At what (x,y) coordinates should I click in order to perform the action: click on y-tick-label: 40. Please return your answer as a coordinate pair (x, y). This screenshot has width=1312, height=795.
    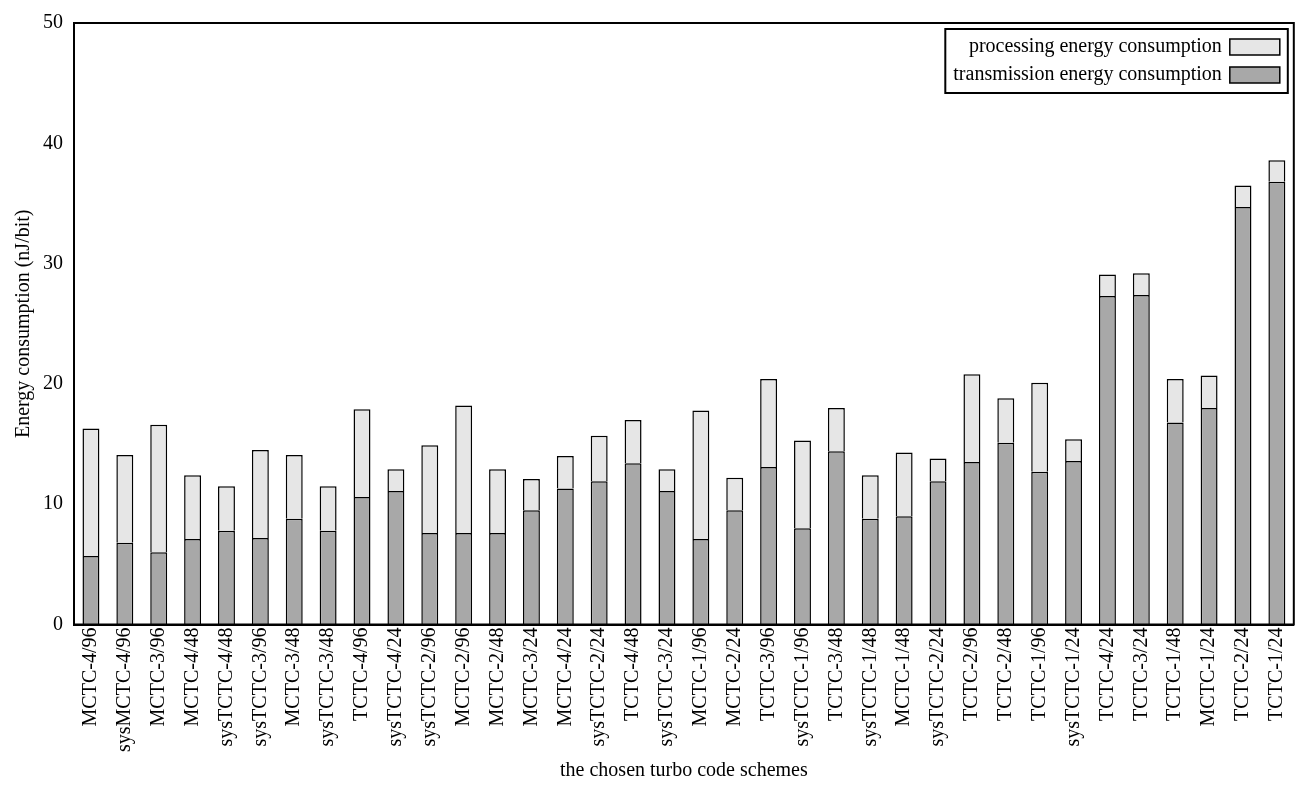
    Looking at the image, I should click on (53, 141).